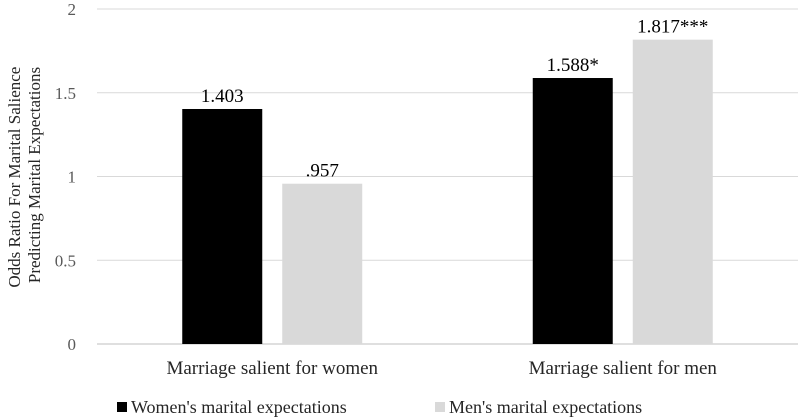  What do you see at coordinates (440, 407) in the screenshot?
I see `legend-swatch-men` at bounding box center [440, 407].